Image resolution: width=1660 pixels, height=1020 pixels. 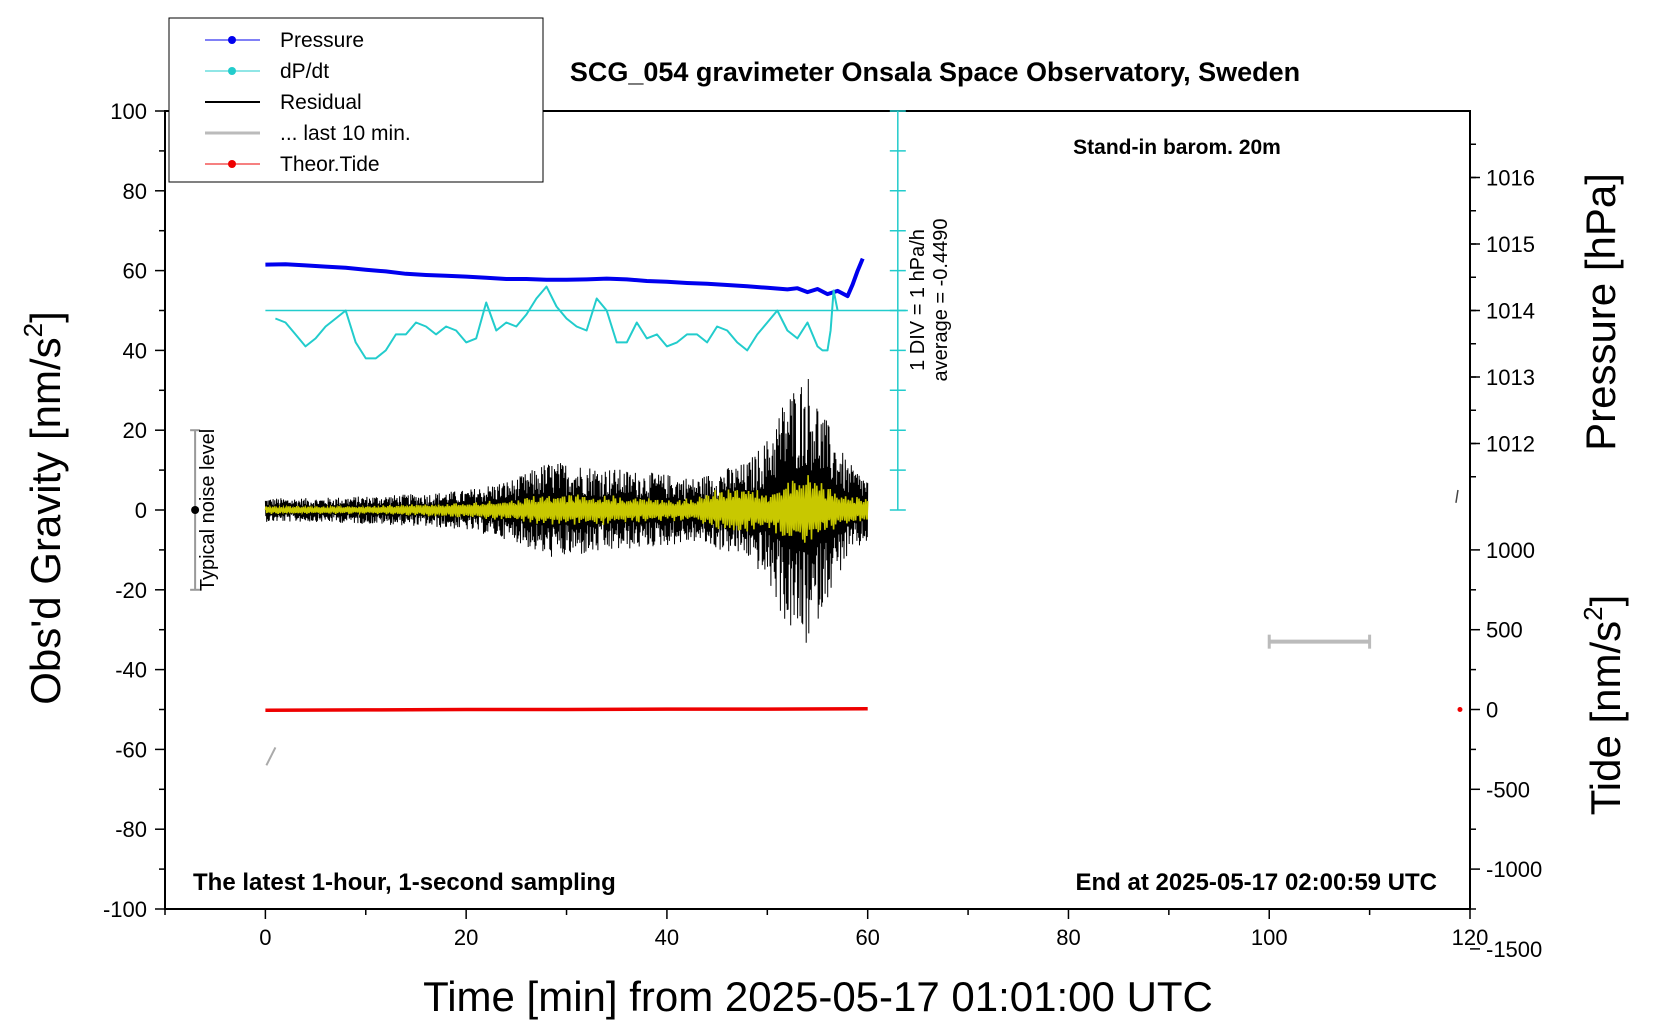 I want to click on y-tick-label: 80, so click(x=135, y=191).